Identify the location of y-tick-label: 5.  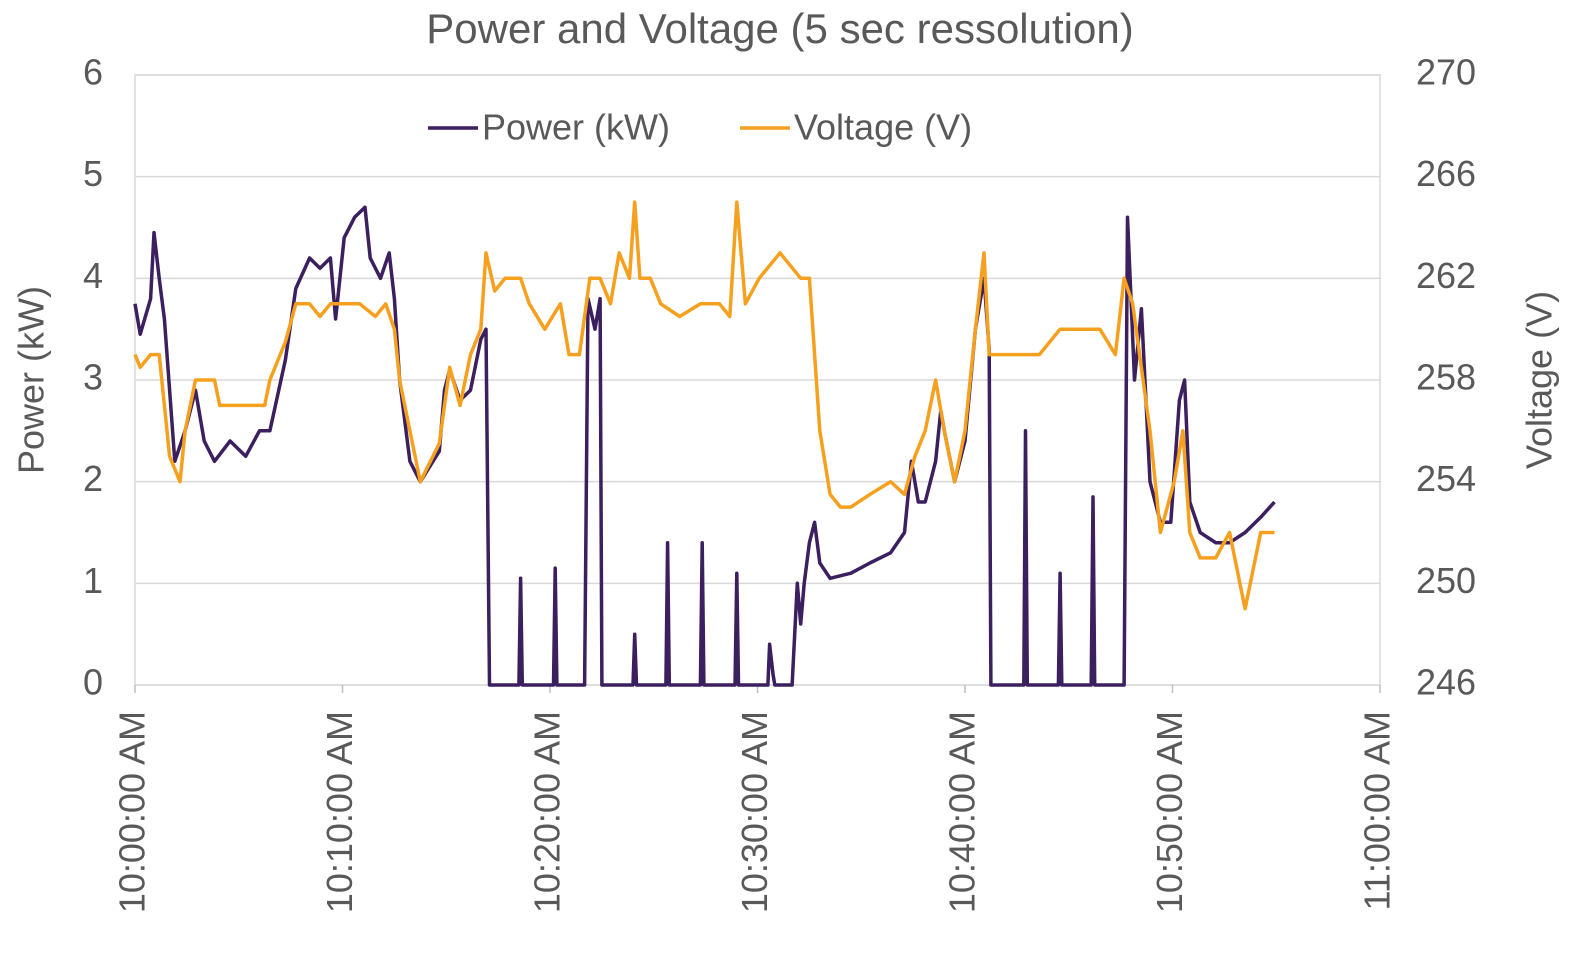
(93, 173).